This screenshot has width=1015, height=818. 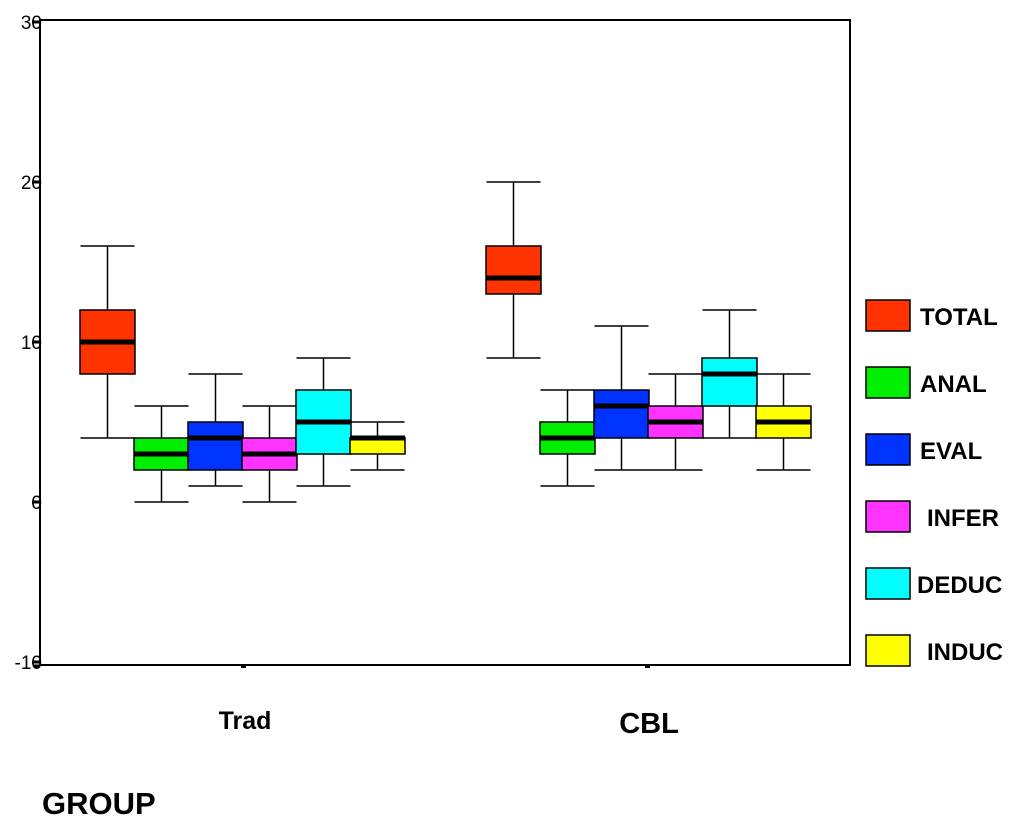 What do you see at coordinates (245, 721) in the screenshot?
I see `x-tick-label-trad: Trad` at bounding box center [245, 721].